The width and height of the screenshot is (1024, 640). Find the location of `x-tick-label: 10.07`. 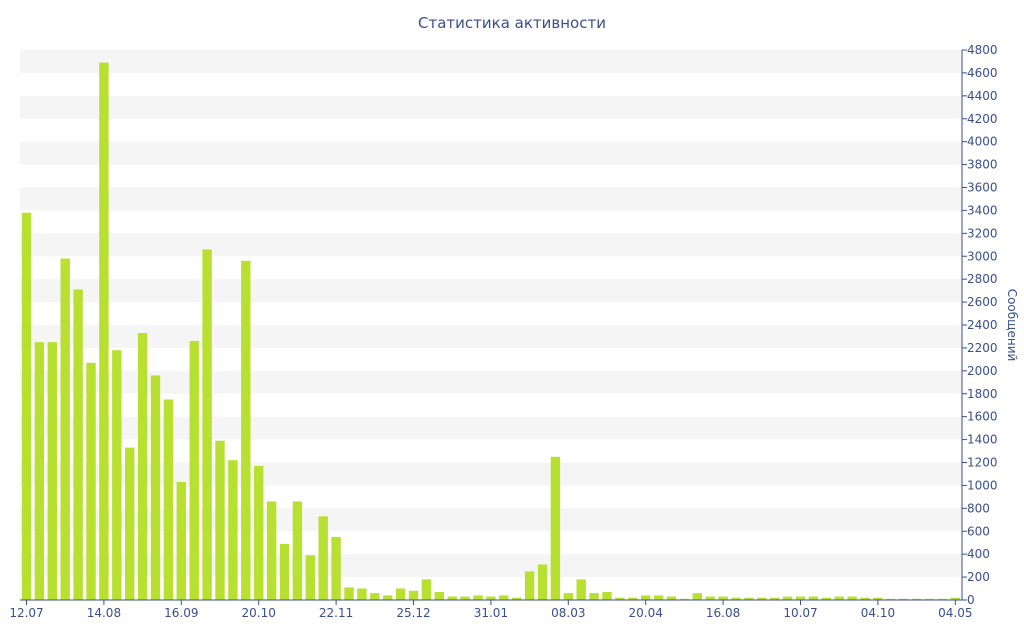

x-tick-label: 10.07 is located at coordinates (800, 613).